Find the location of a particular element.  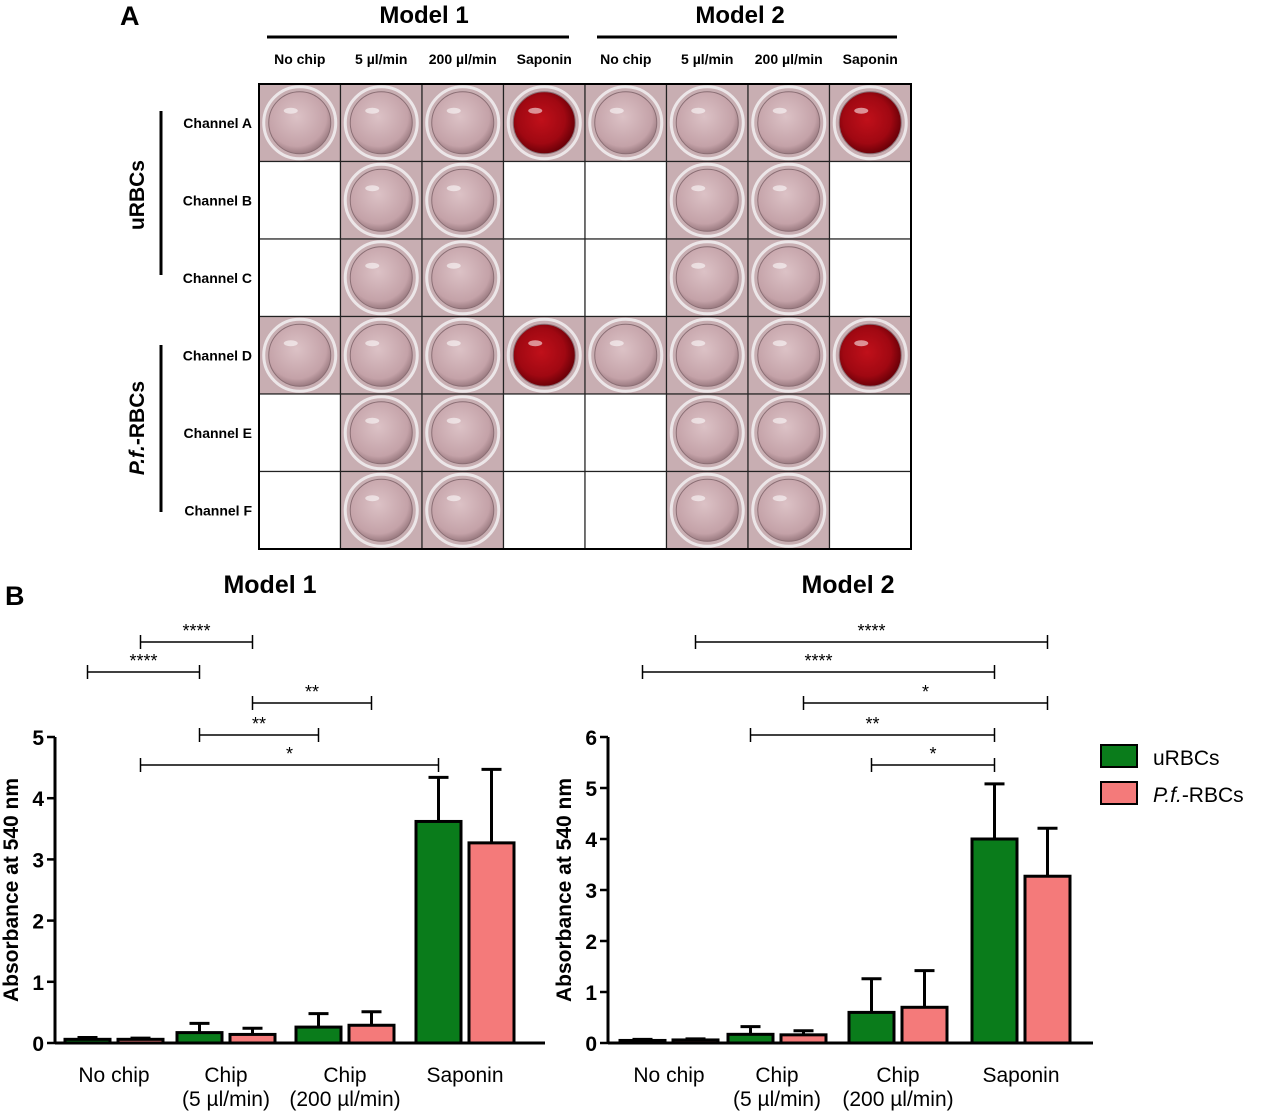

legend-swatch-urbcs is located at coordinates (1119, 756).